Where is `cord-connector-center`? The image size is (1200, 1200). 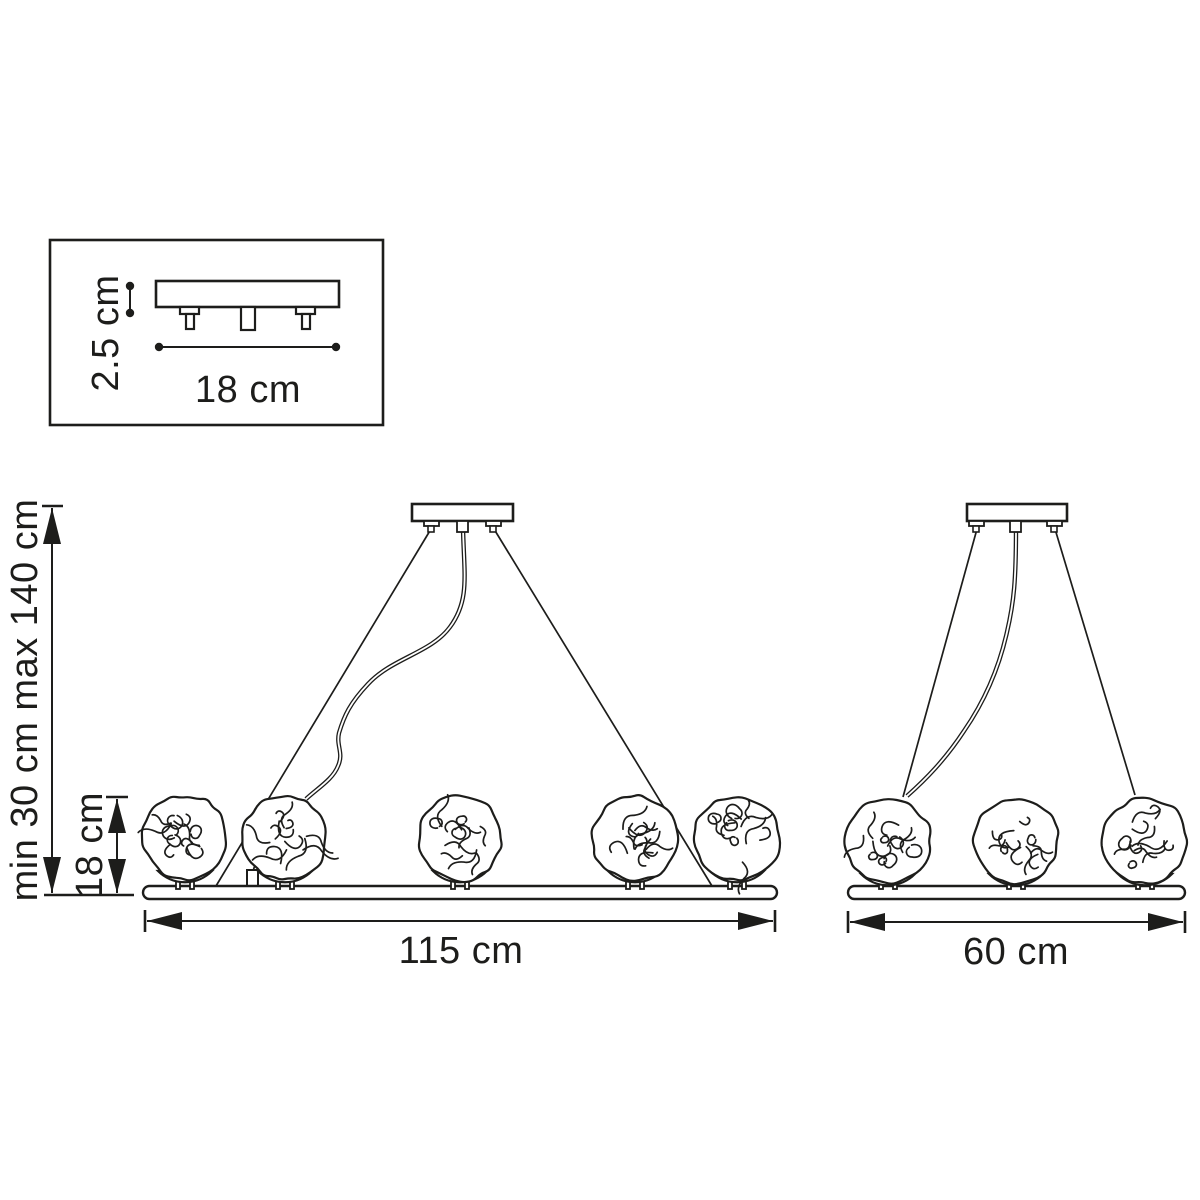
cord-connector-center is located at coordinates (462, 526).